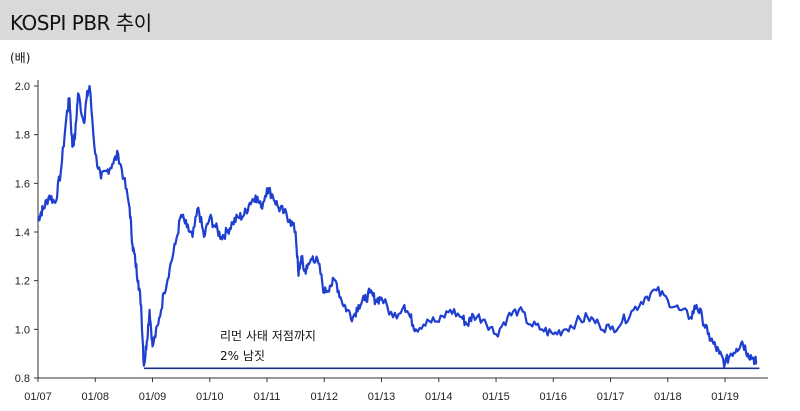 The width and height of the screenshot is (800, 411). What do you see at coordinates (668, 397) in the screenshot?
I see `x-tick-label: 01/18` at bounding box center [668, 397].